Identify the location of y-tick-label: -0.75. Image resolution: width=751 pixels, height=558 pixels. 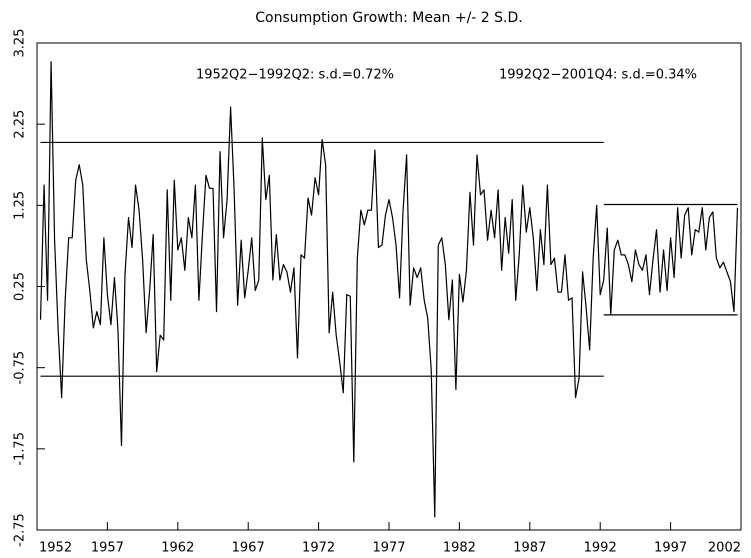
(20, 368).